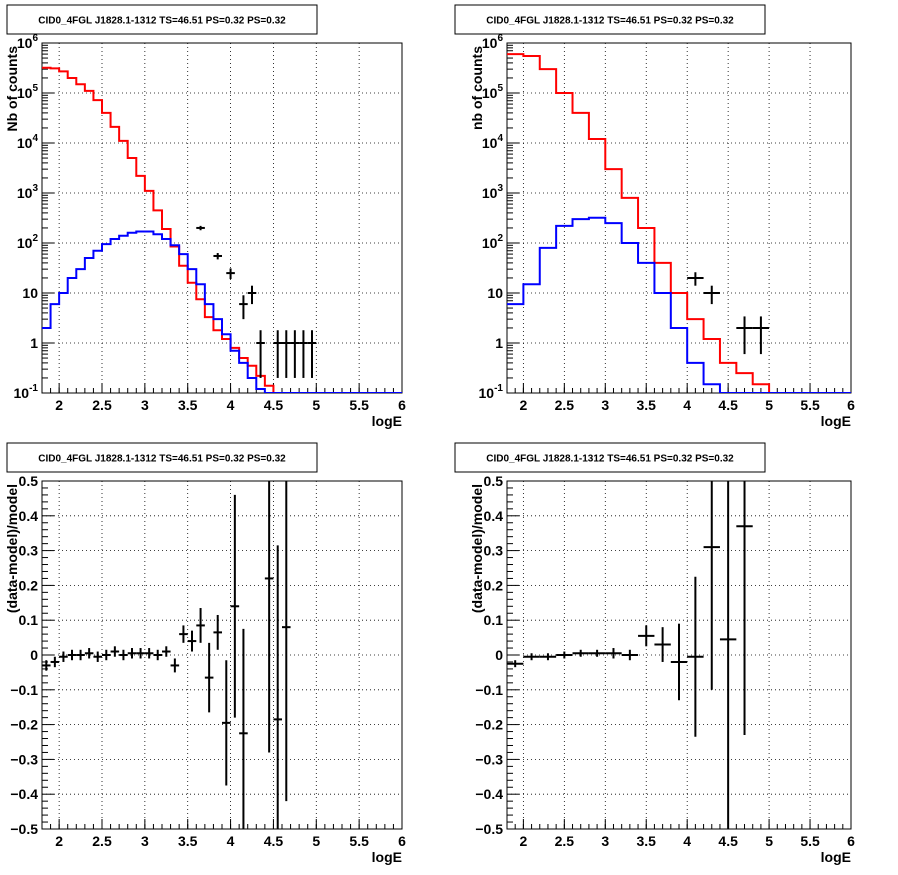 This screenshot has height=875, width=898. I want to click on x-tick-label: 4, so click(687, 405).